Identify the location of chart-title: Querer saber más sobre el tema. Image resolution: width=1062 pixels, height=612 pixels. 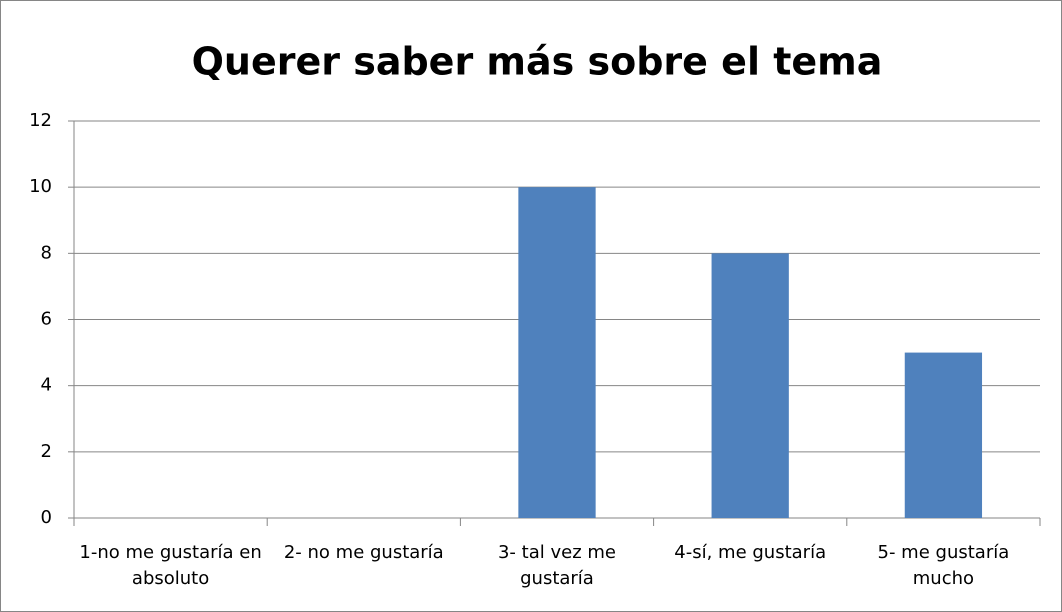
(537, 62).